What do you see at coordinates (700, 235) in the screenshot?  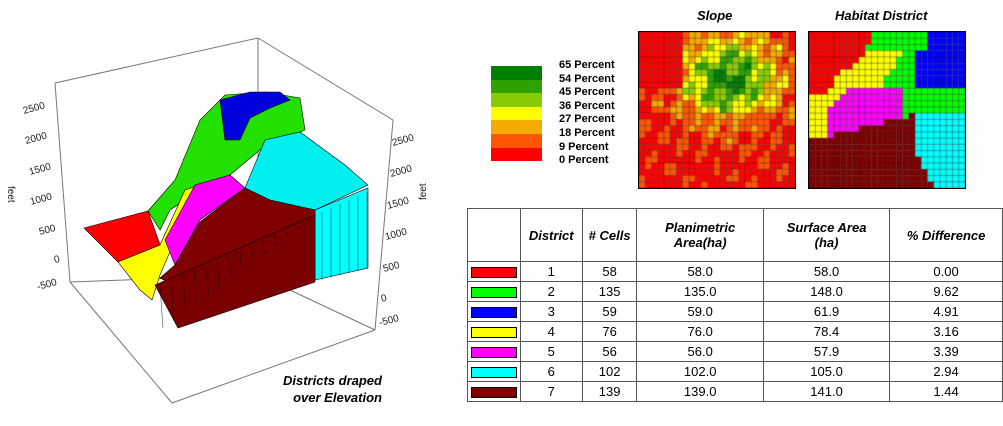 I see `header-planimetric: Planimetric Area(ha)` at bounding box center [700, 235].